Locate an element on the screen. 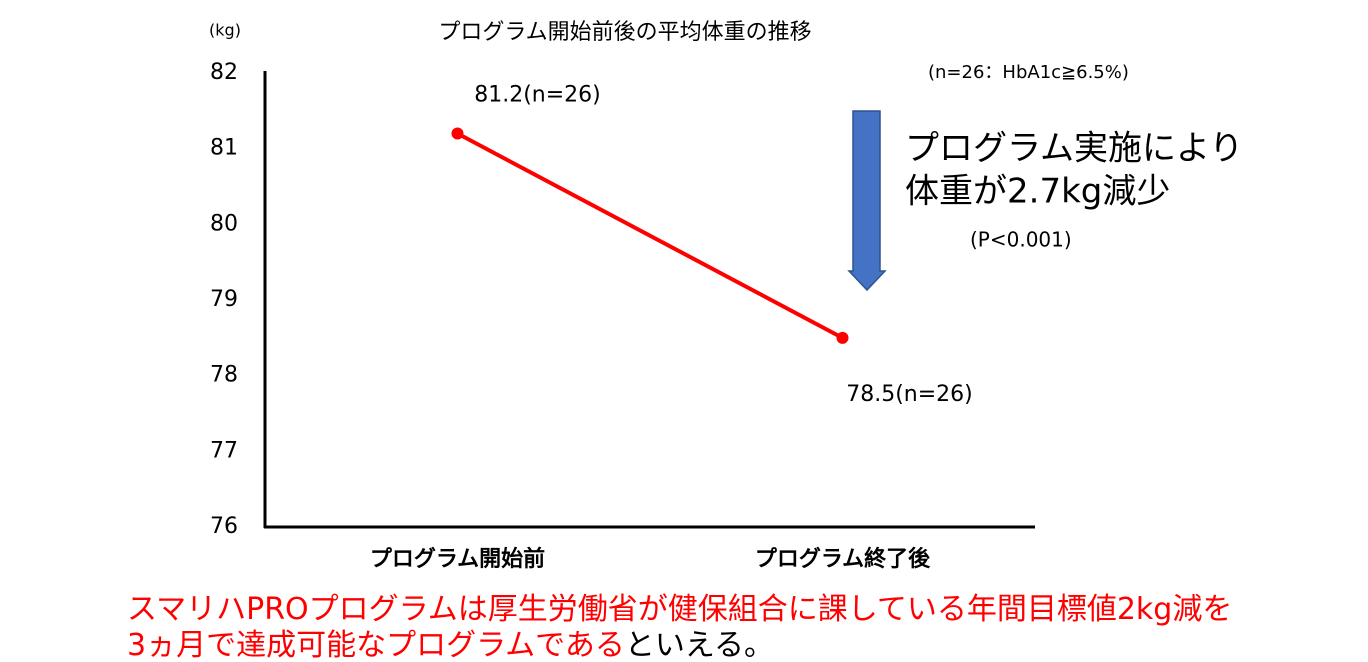 The image size is (1368, 662). y-tick-label: 76 is located at coordinates (224, 526).